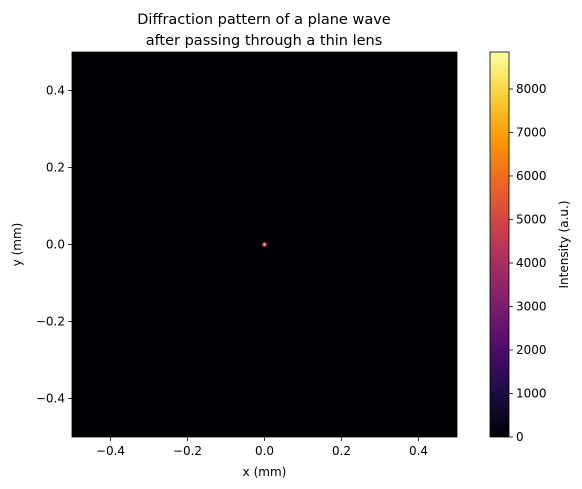 Image resolution: width=582 pixels, height=489 pixels. I want to click on x-axis-label: x (mm), so click(265, 472).